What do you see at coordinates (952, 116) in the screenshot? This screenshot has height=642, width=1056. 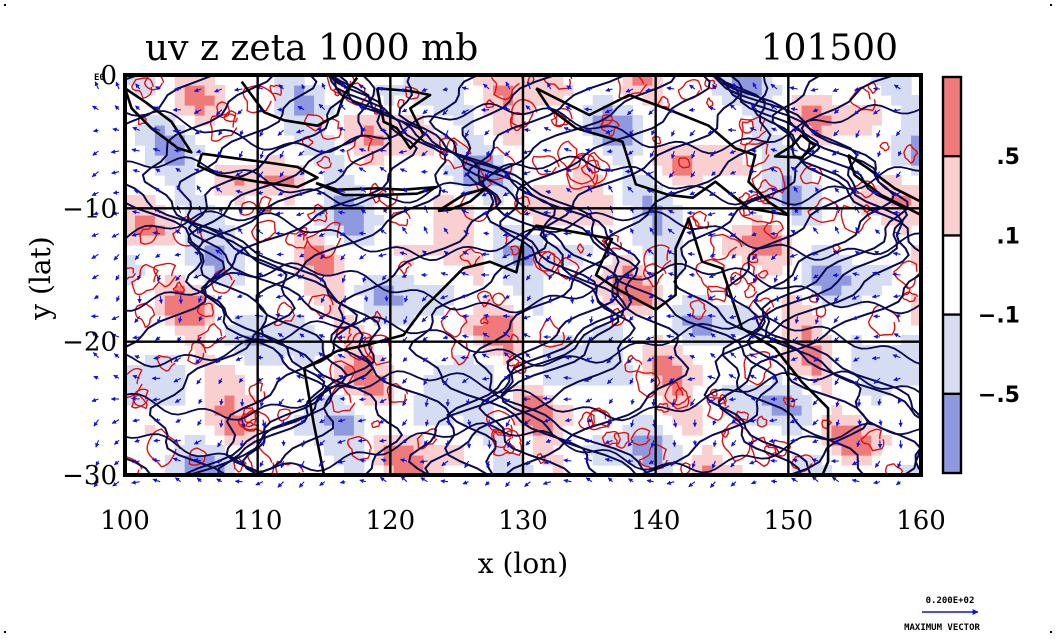 I see `colorbar-swatch` at bounding box center [952, 116].